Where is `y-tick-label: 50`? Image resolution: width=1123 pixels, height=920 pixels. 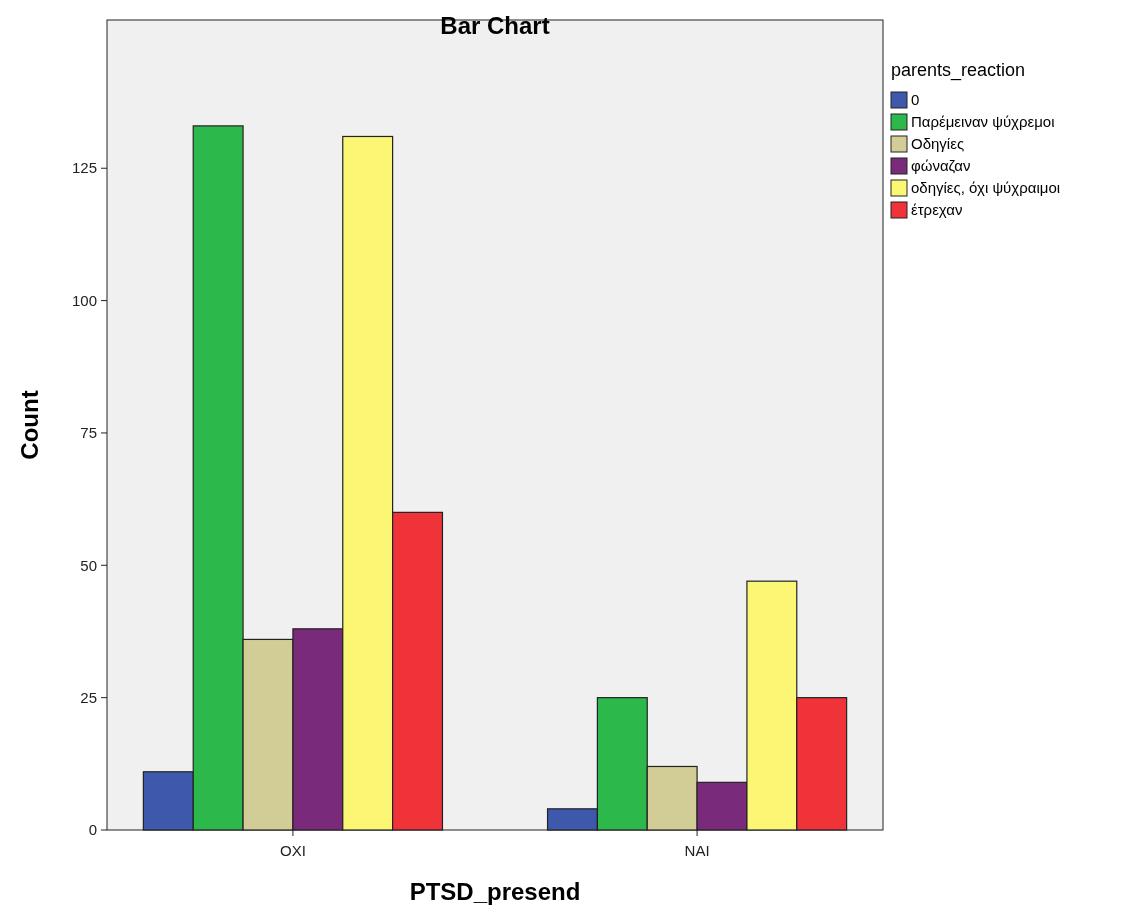
y-tick-label: 50 is located at coordinates (88, 565).